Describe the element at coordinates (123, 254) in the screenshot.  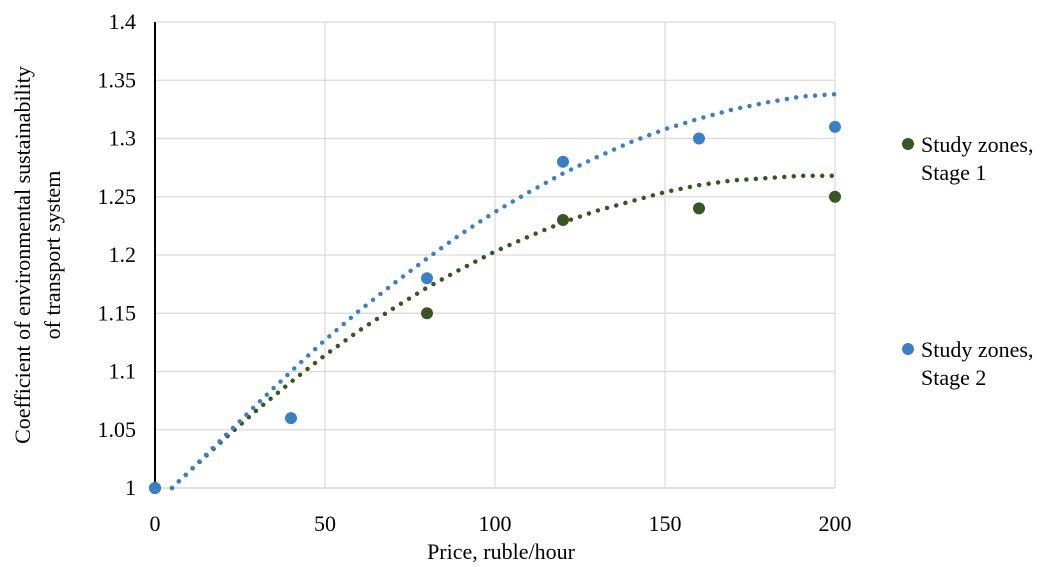
I see `y-tick-label: 1.2` at that location.